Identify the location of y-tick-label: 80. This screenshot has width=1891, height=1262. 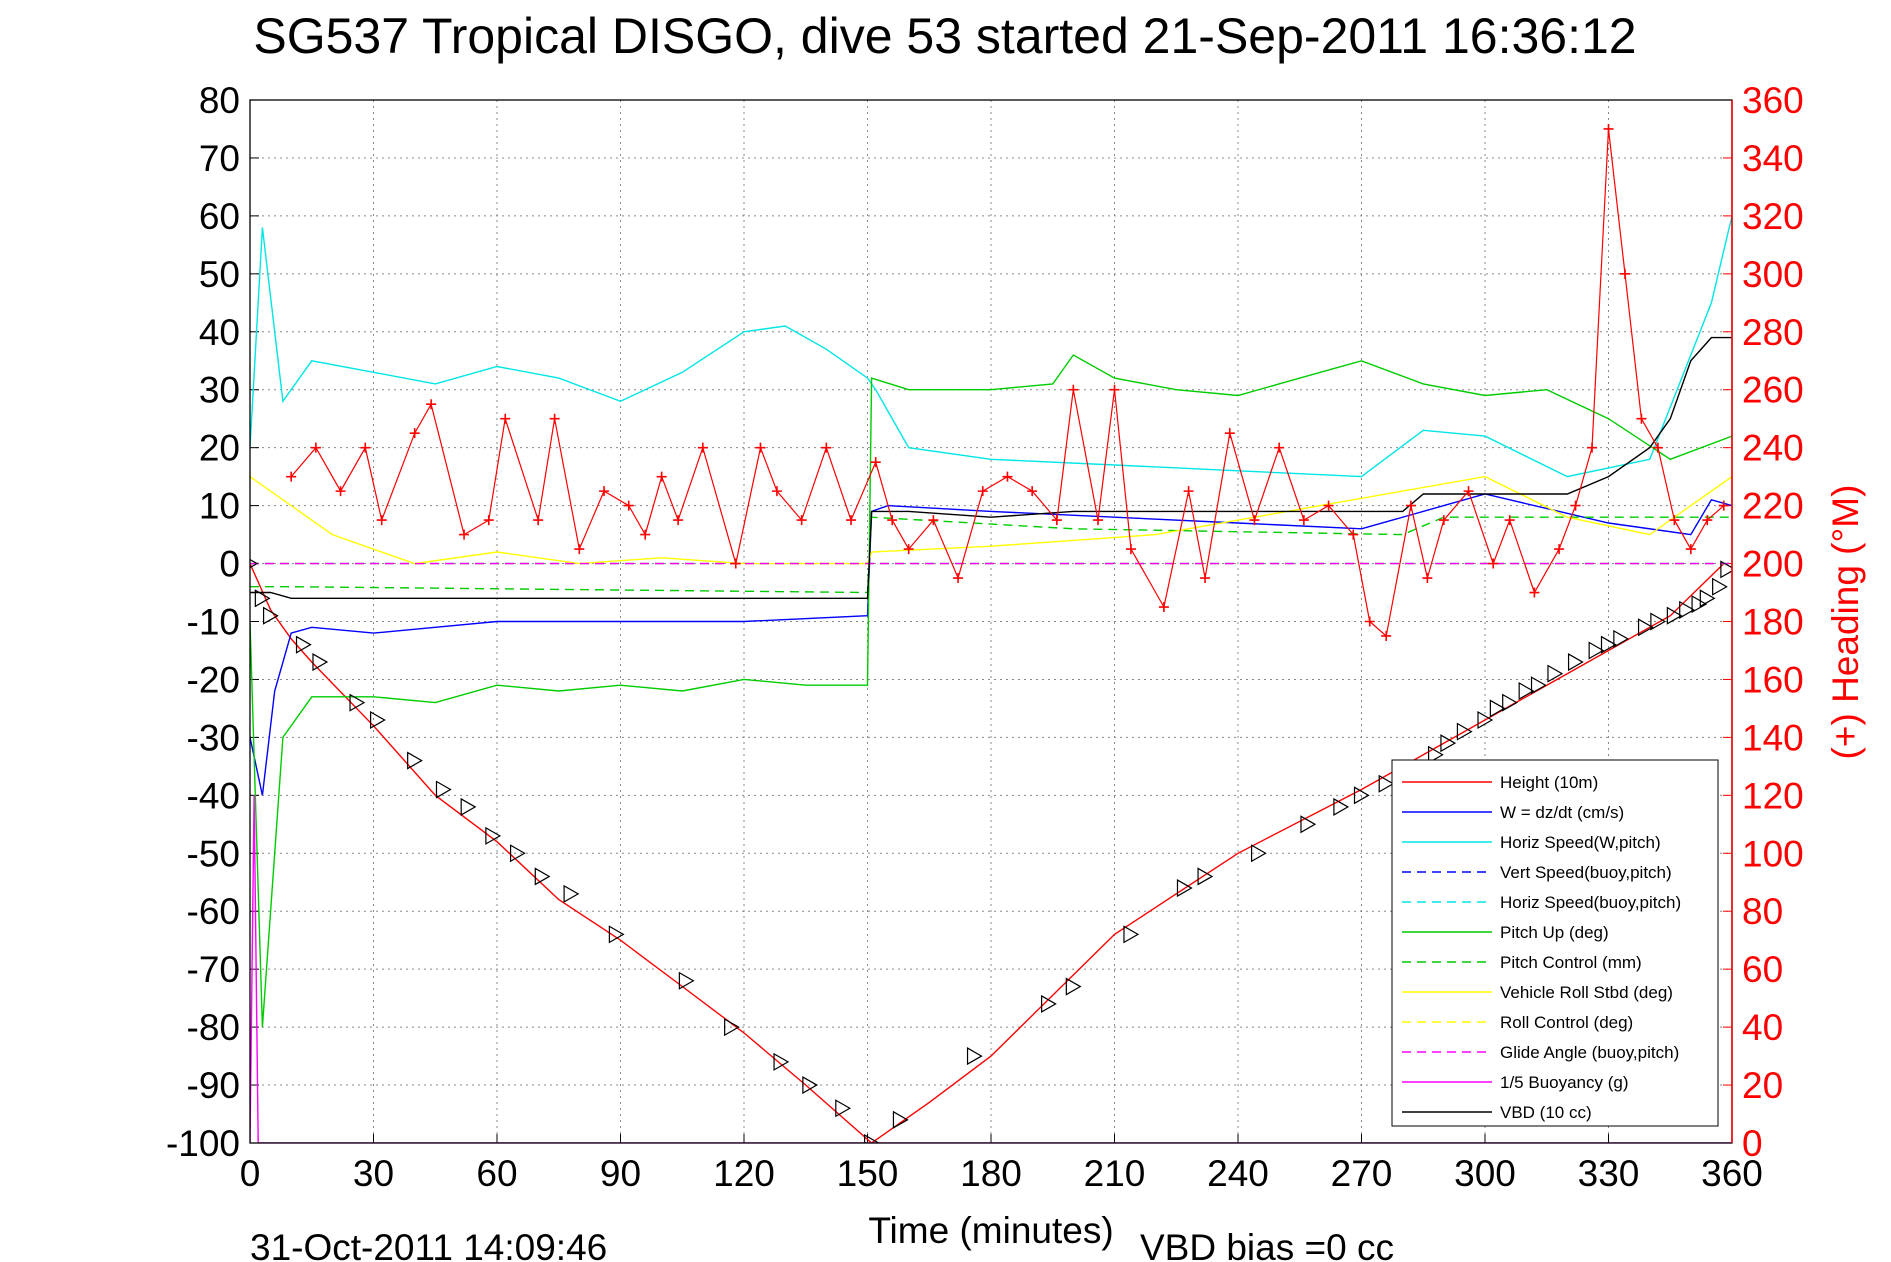
(219, 100).